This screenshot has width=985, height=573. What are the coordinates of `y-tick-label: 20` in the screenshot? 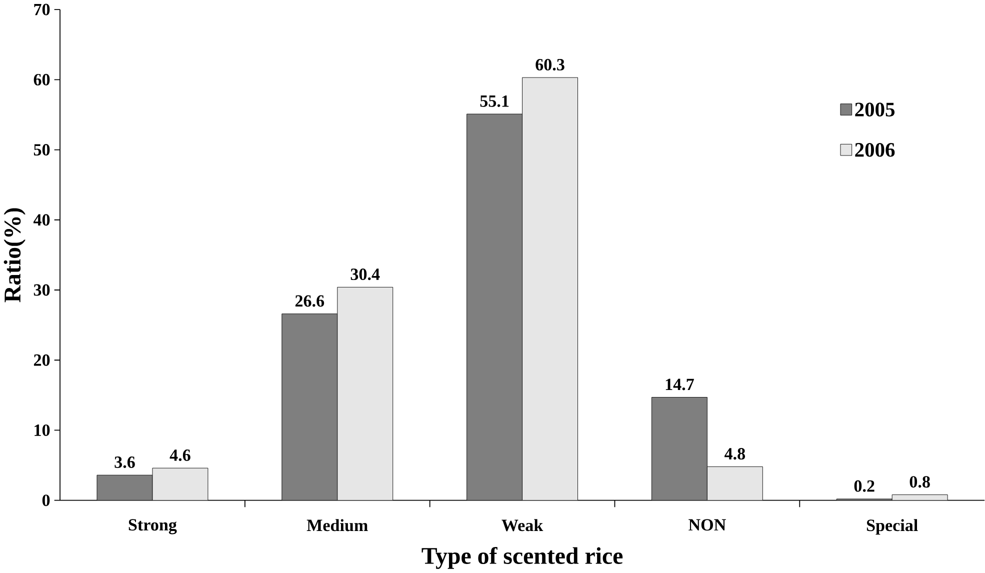 It's located at (42, 360).